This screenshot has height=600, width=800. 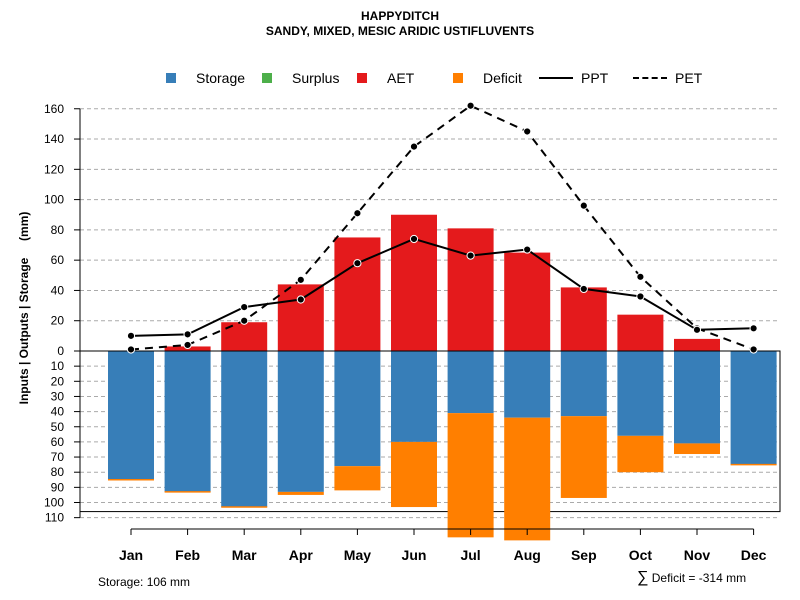 I want to click on y-tick-label: 110, so click(x=54, y=518).